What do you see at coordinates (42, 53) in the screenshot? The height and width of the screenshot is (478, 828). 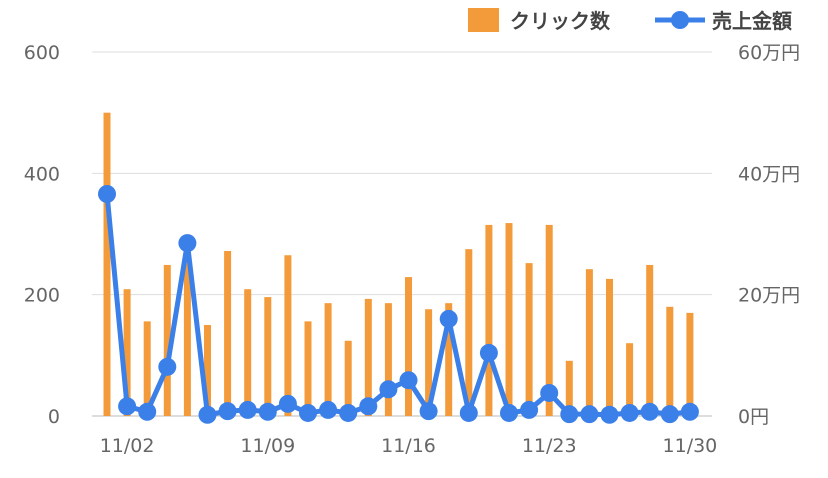 I see `left-tick-label: 600` at bounding box center [42, 53].